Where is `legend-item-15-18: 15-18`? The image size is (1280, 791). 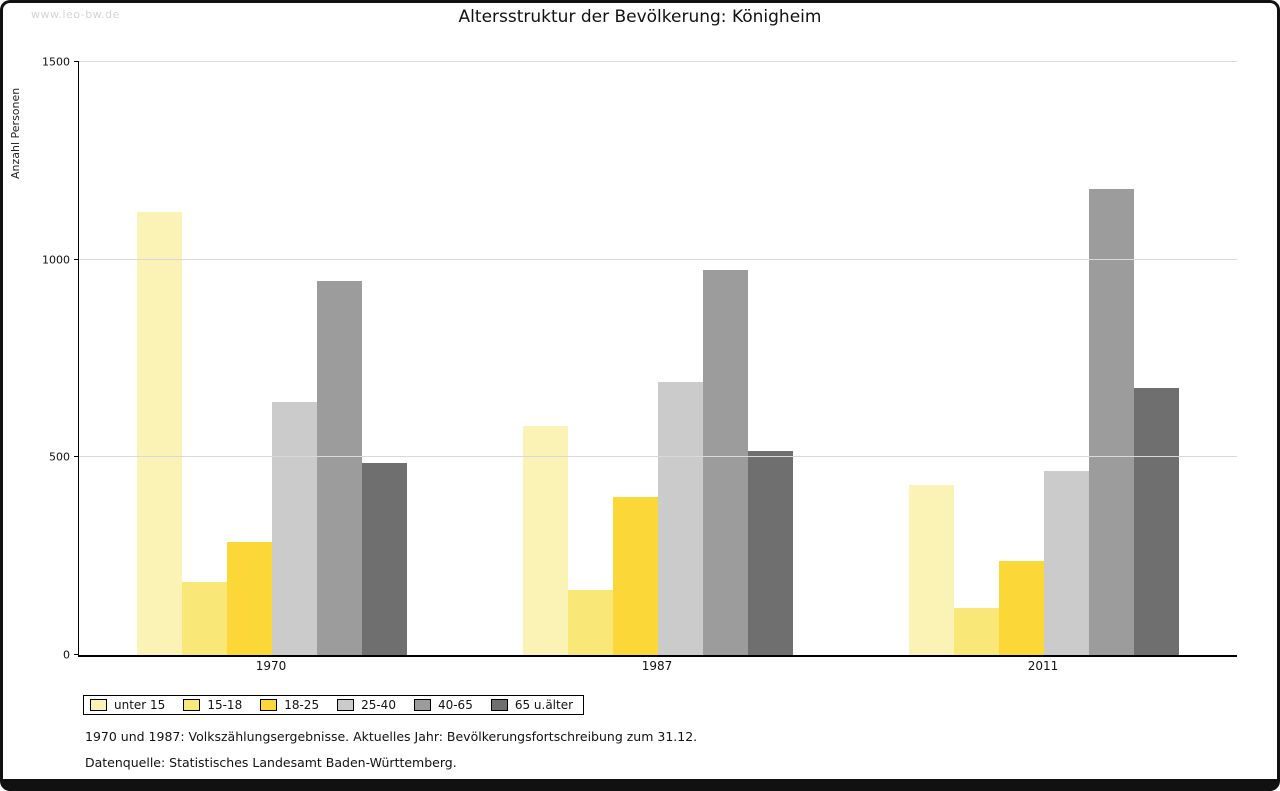
legend-item-15-18: 15-18 is located at coordinates (212, 705).